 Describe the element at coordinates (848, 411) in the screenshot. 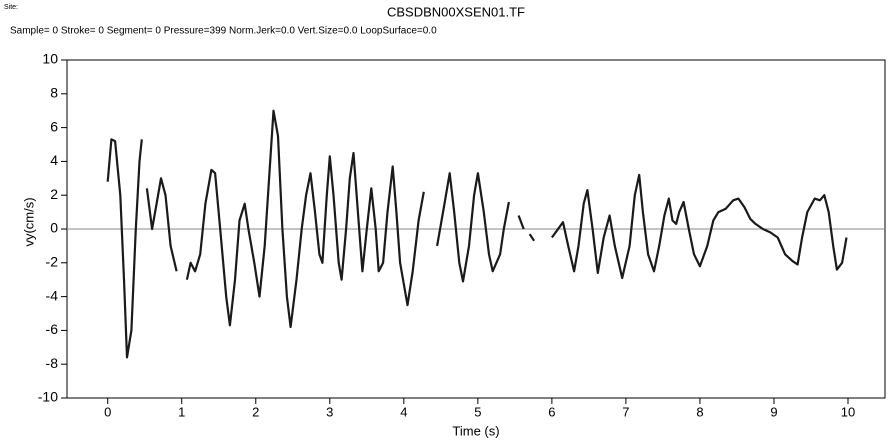

I see `x-tick-label: 10` at that location.